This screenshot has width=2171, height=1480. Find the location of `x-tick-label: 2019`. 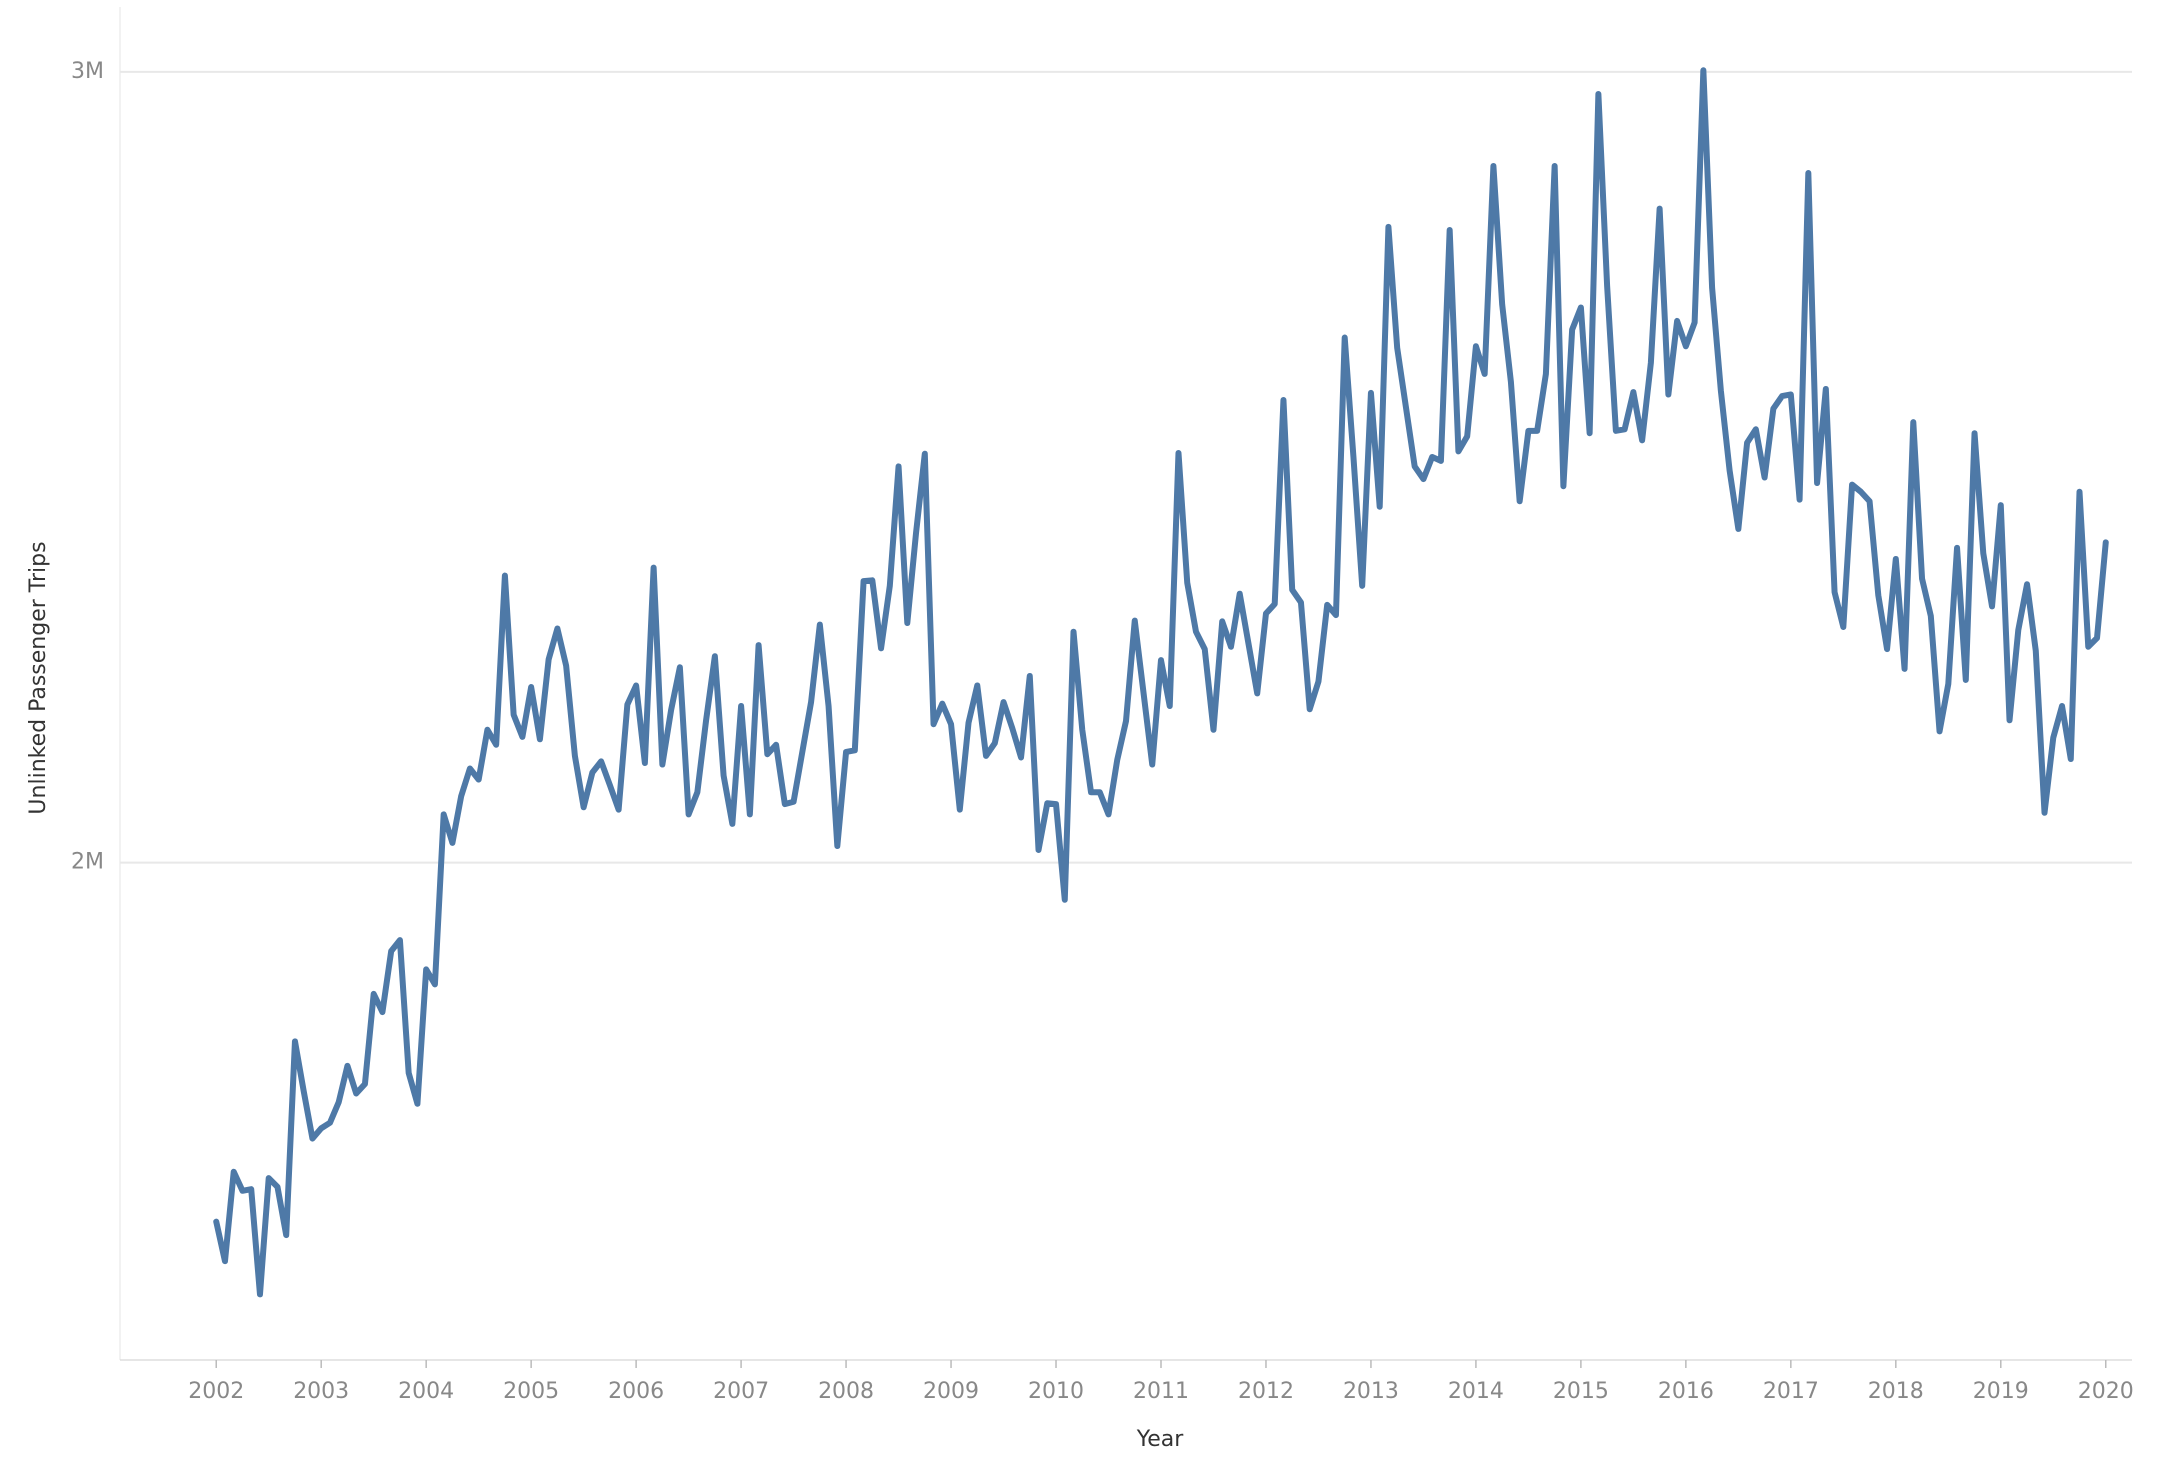

x-tick-label: 2019 is located at coordinates (2001, 1391).